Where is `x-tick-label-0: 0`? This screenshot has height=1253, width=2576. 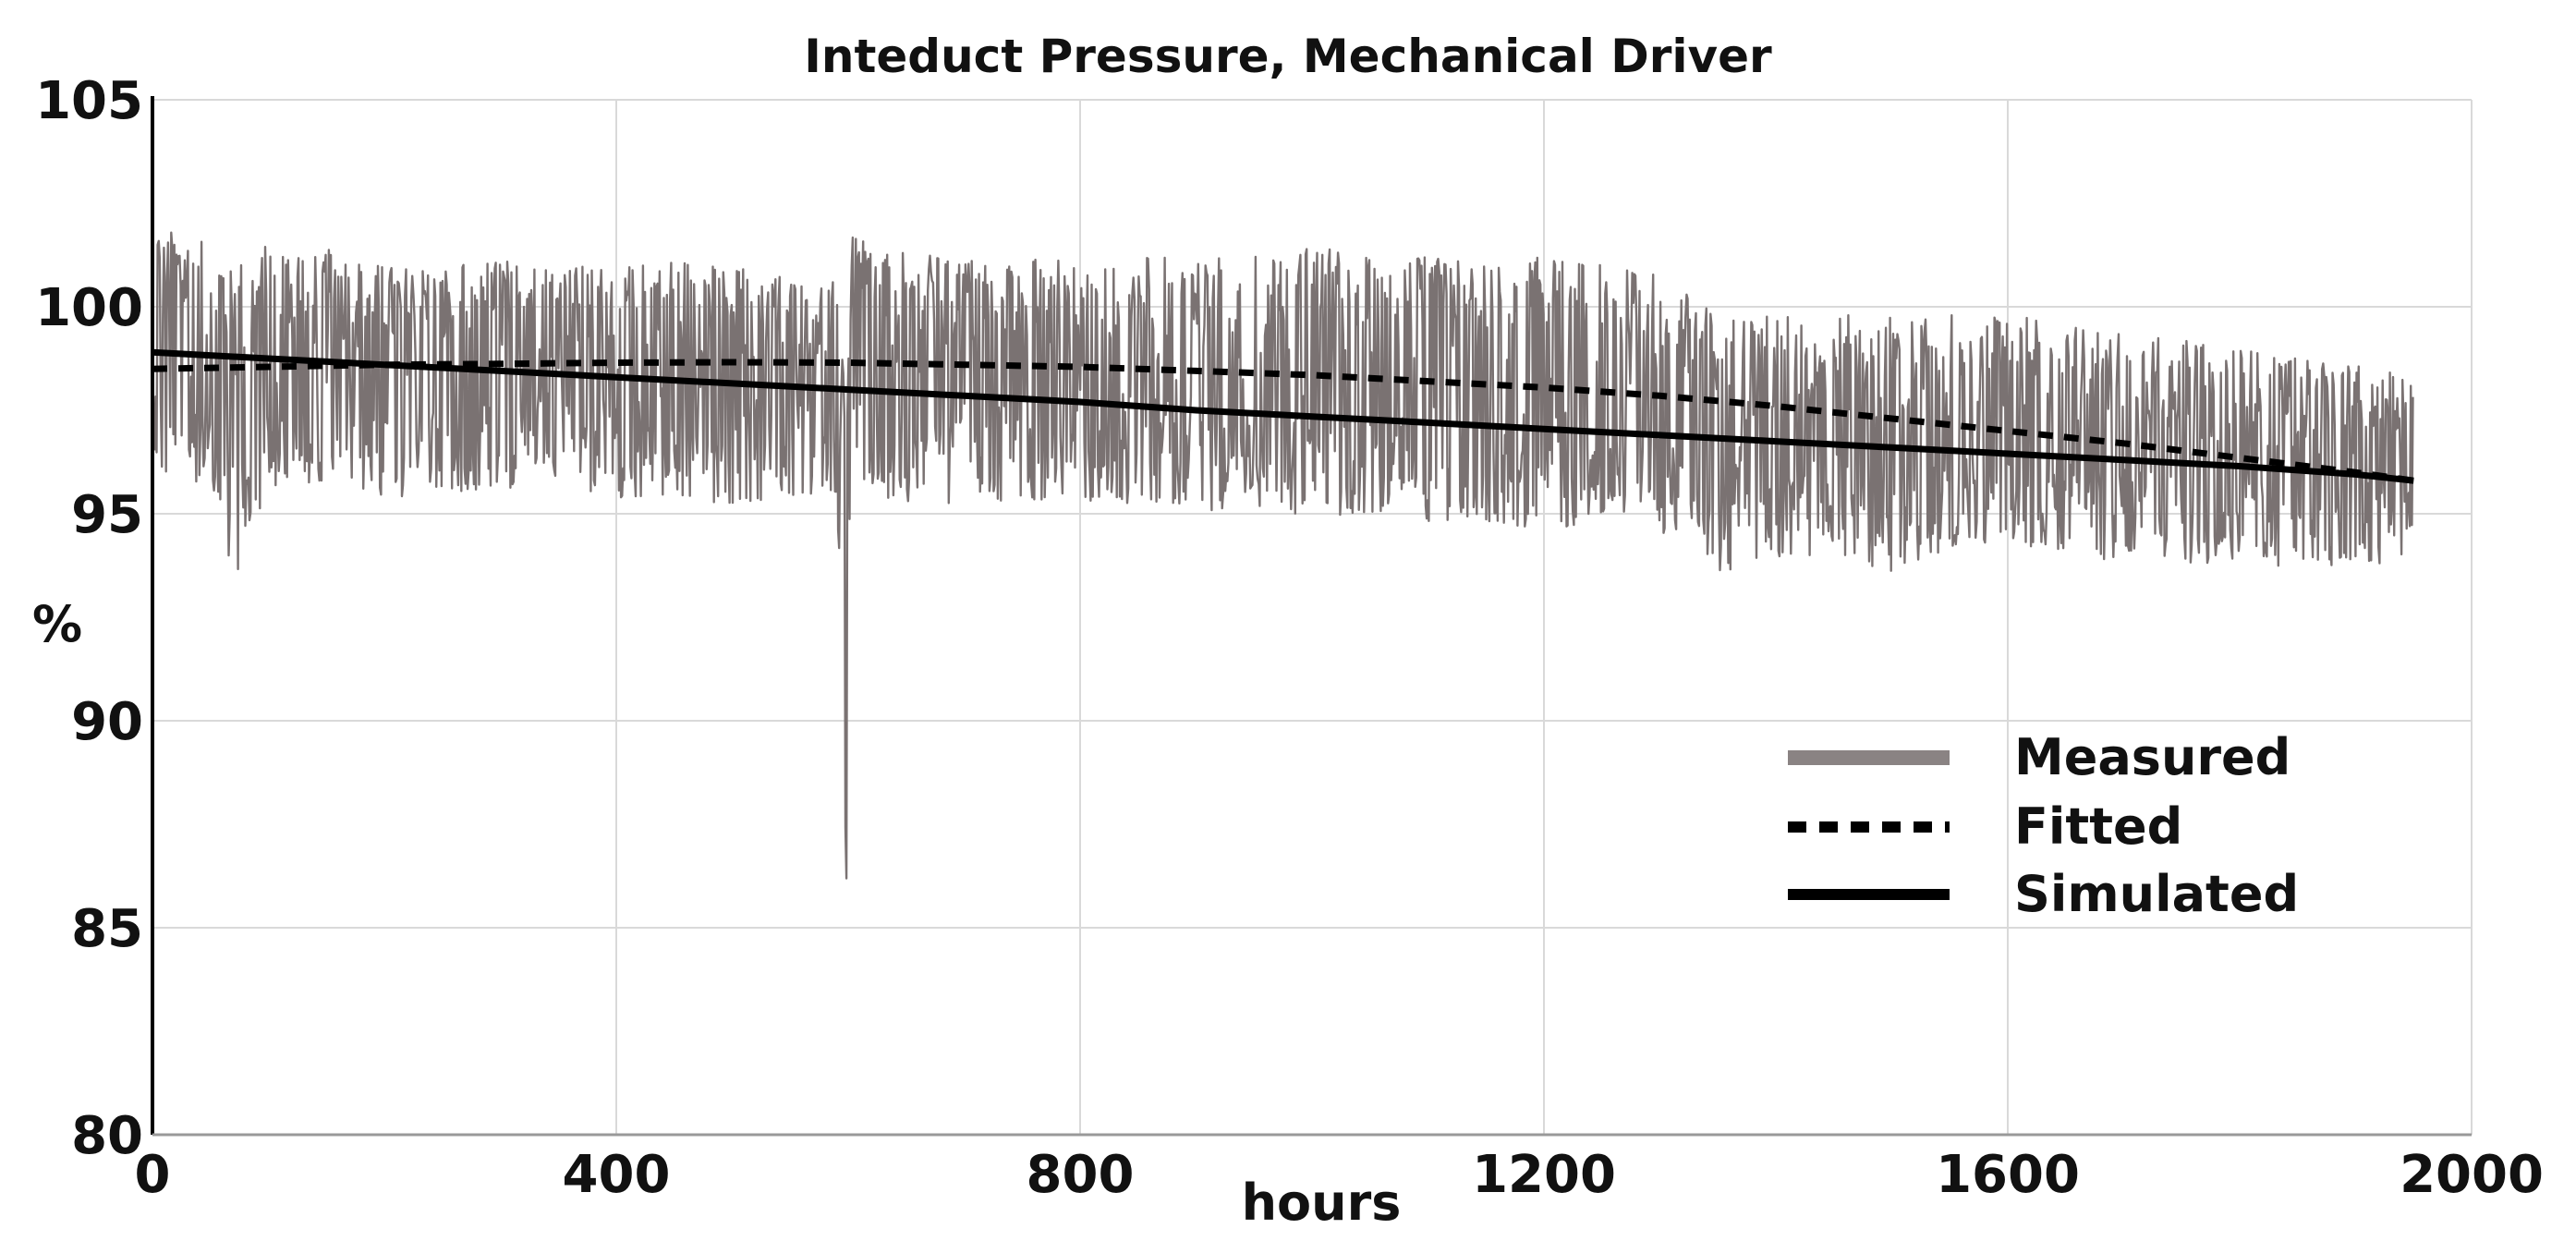
x-tick-label-0: 0 is located at coordinates (153, 1175).